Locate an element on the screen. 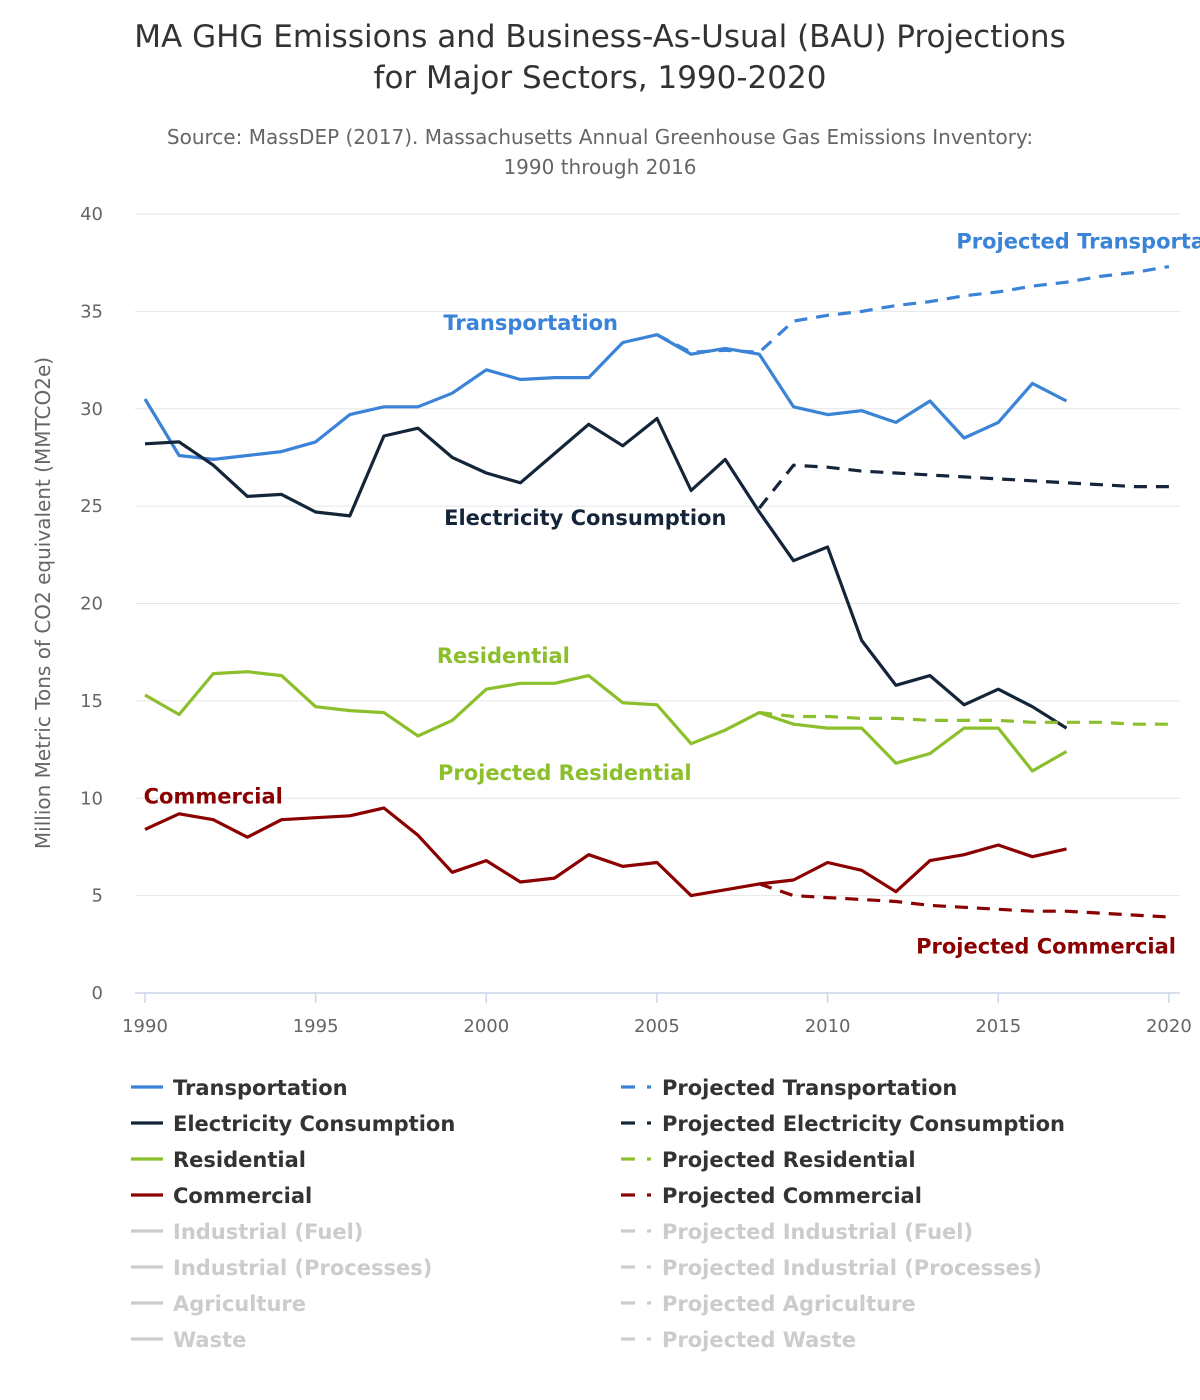 This screenshot has height=1400, width=1200. legend-item-agriculture: Agriculture is located at coordinates (218, 1304).